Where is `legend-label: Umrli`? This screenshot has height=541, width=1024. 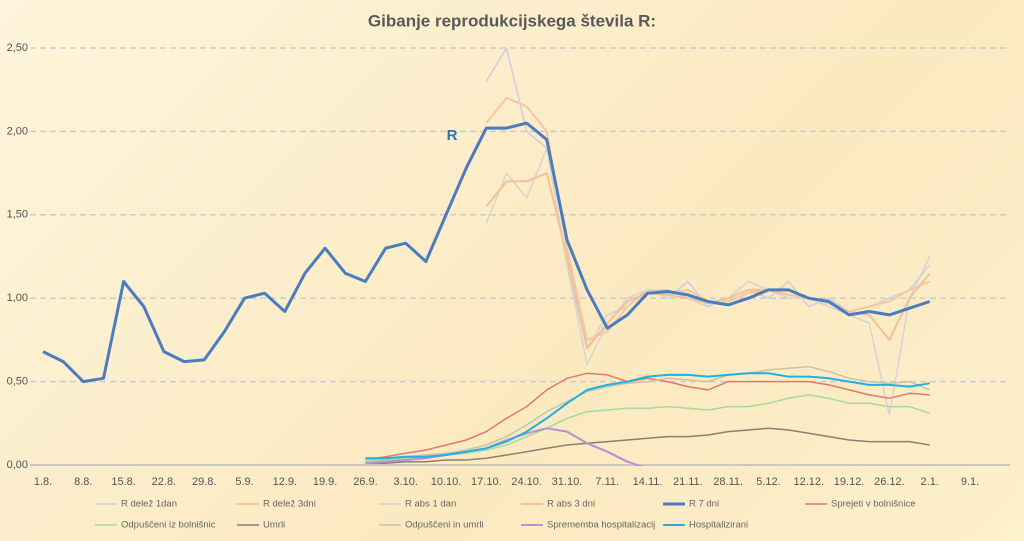 legend-label: Umrli is located at coordinates (274, 525).